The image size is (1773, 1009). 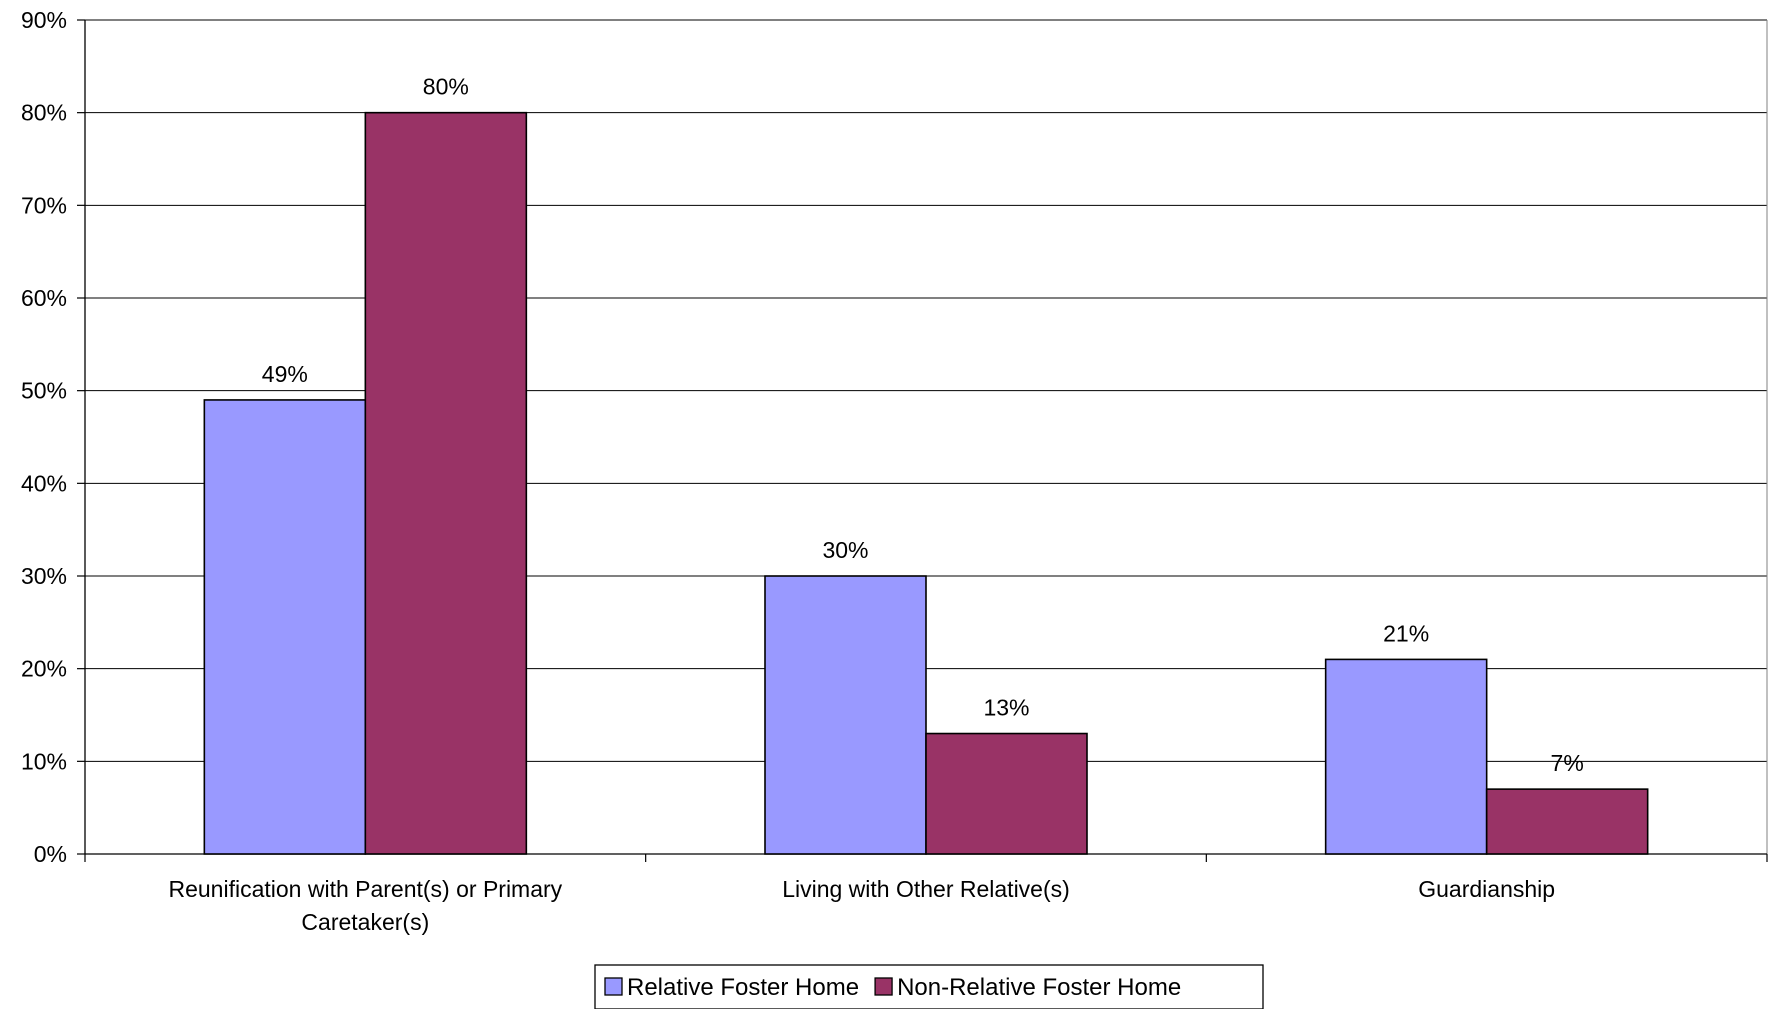 What do you see at coordinates (44, 437) in the screenshot?
I see `y-axis-tick-labels: 0% 10% 20% 30% 40% 50% 60% 70% 80% 90%` at bounding box center [44, 437].